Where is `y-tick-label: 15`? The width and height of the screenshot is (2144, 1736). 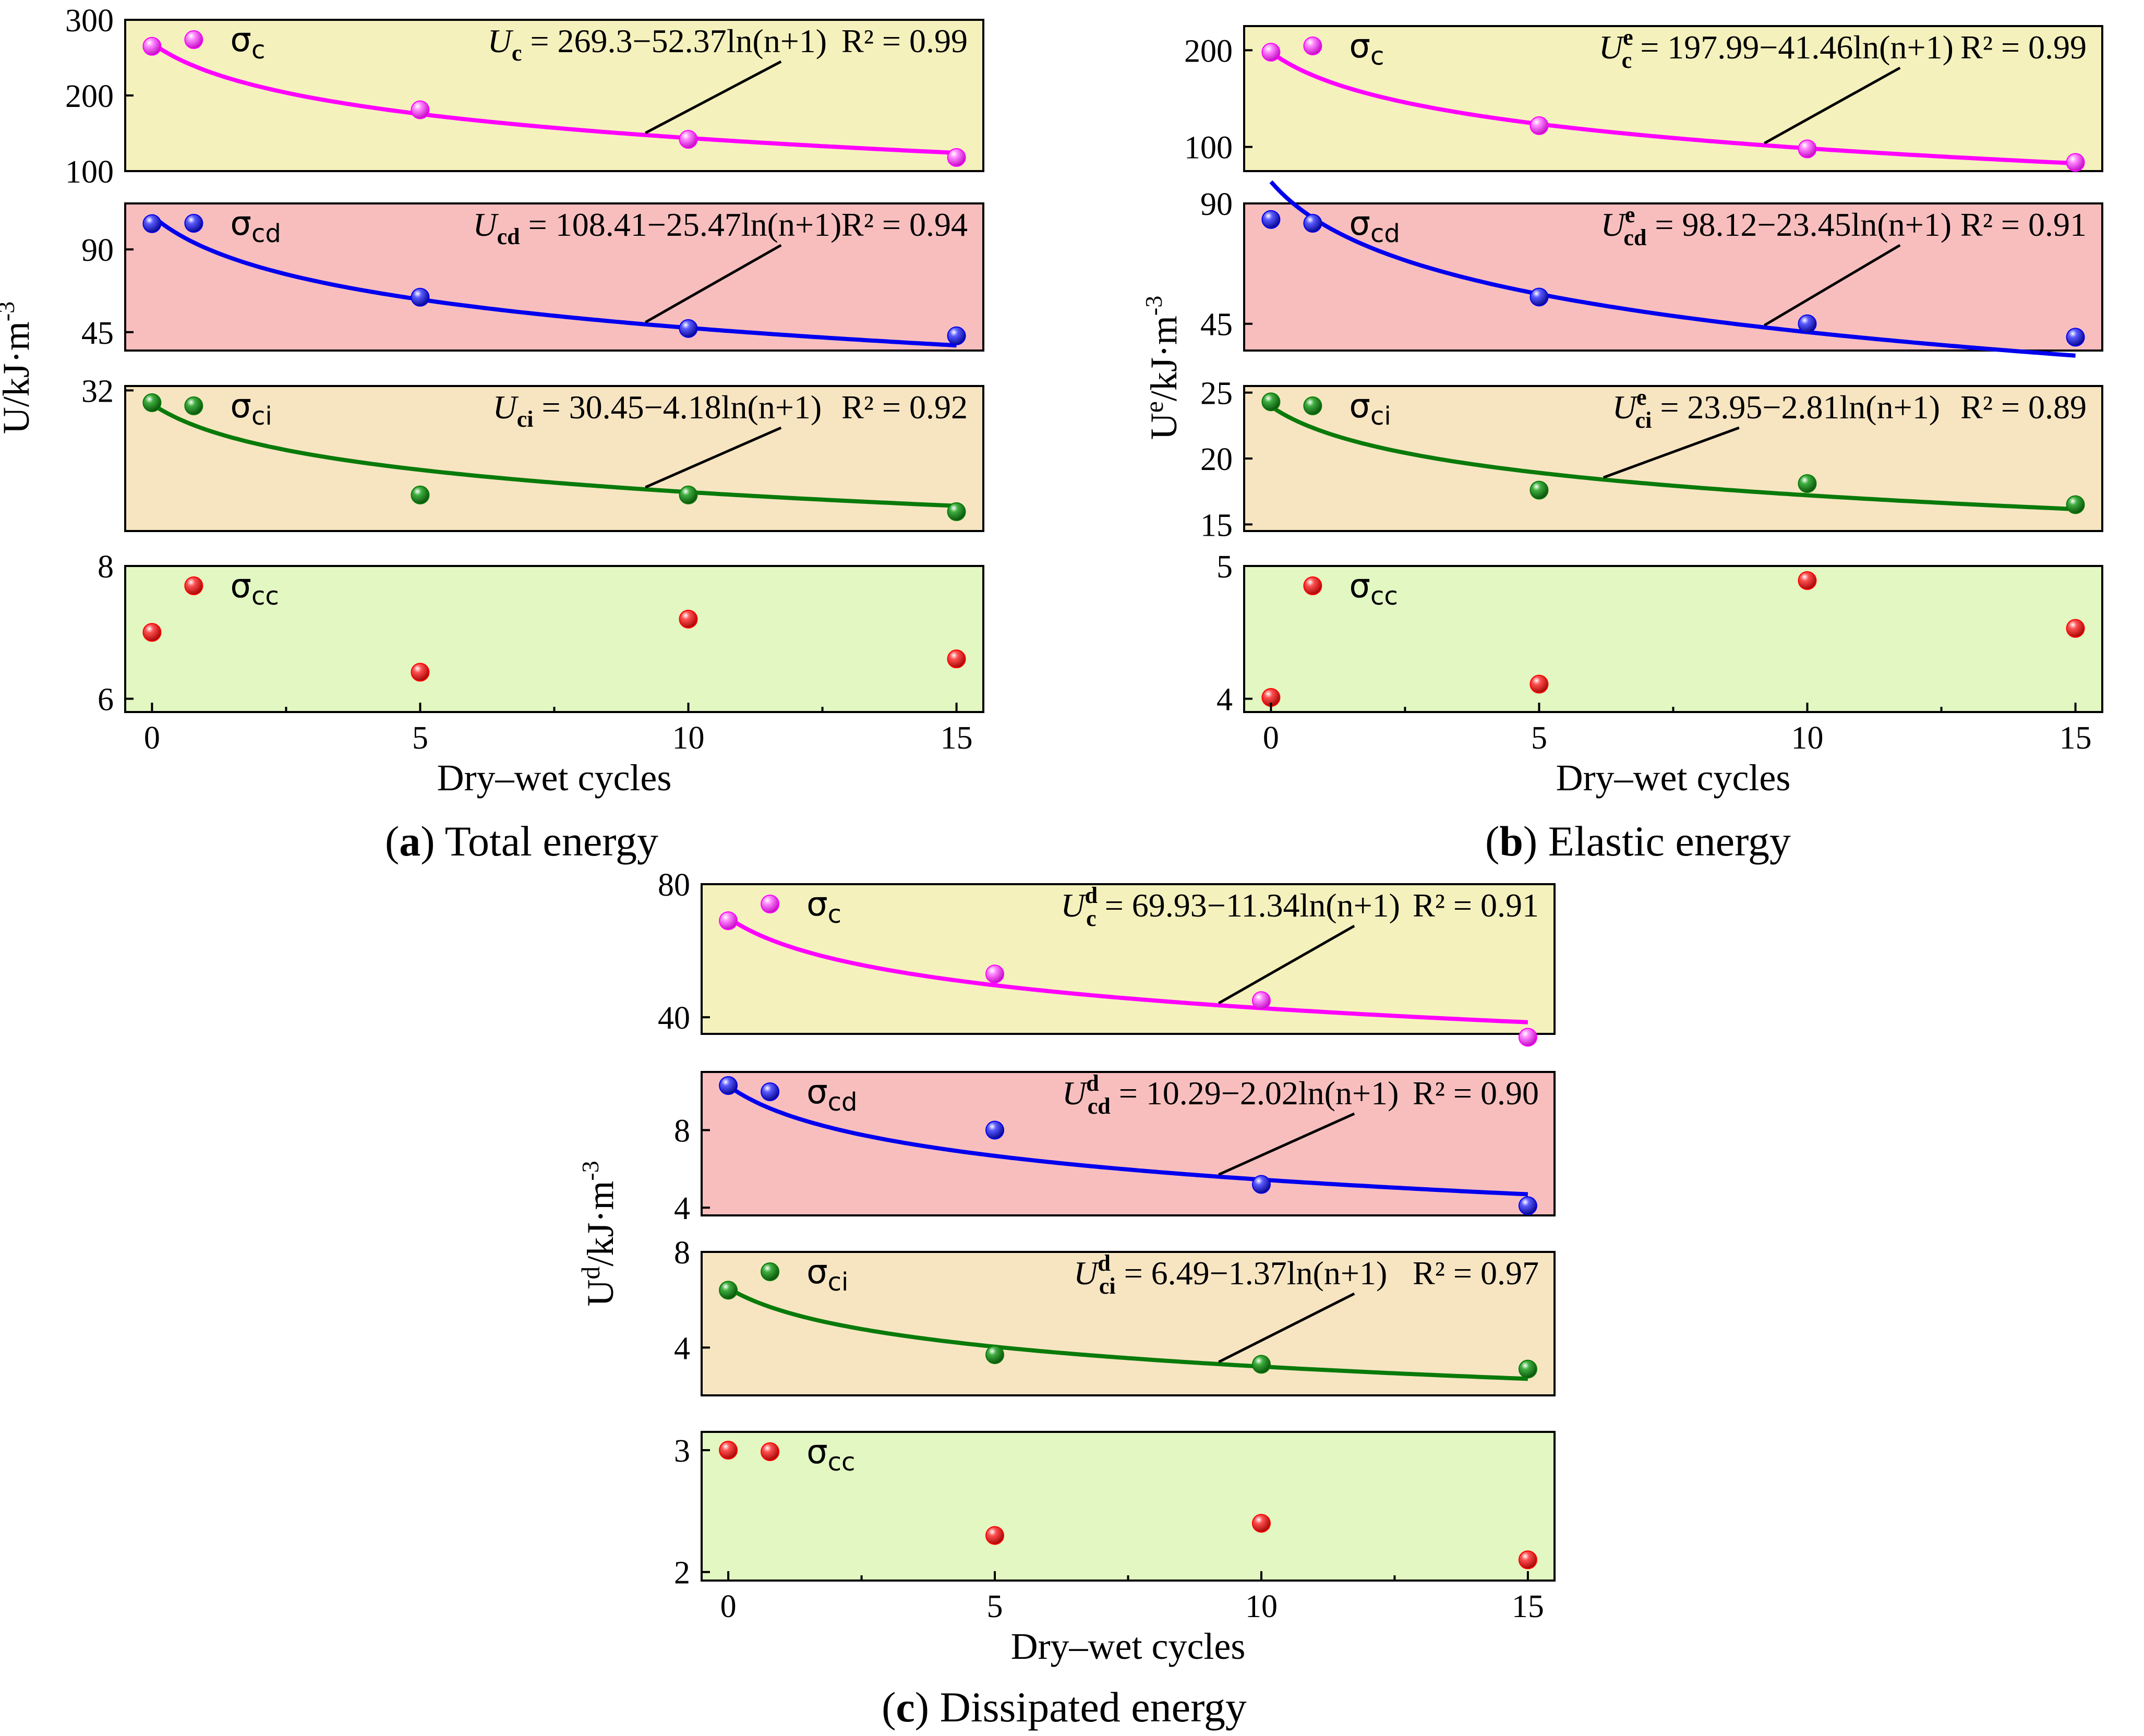
y-tick-label: 15 is located at coordinates (1216, 525).